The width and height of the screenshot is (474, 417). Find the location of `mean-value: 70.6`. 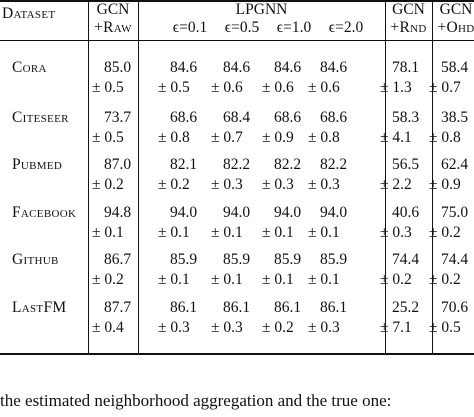

mean-value: 70.6 is located at coordinates (455, 307).